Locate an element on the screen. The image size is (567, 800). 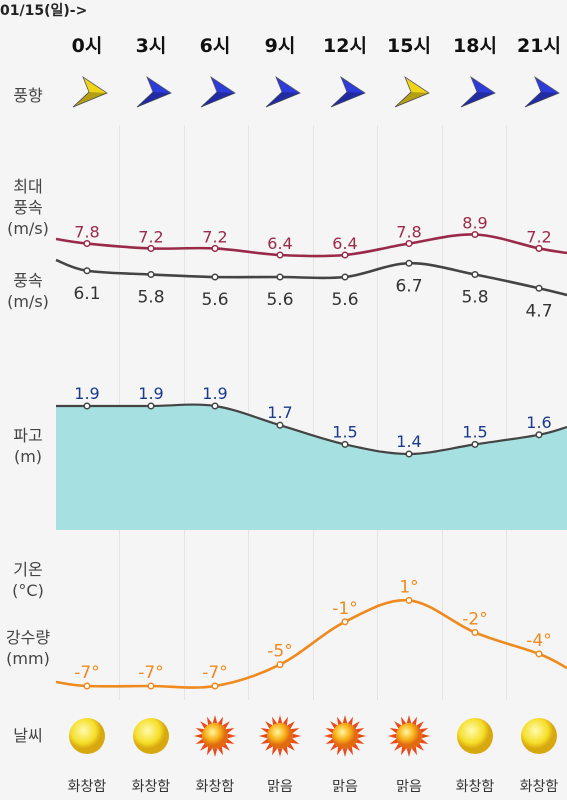
wind-direction-label: 풍향 is located at coordinates (28, 95).